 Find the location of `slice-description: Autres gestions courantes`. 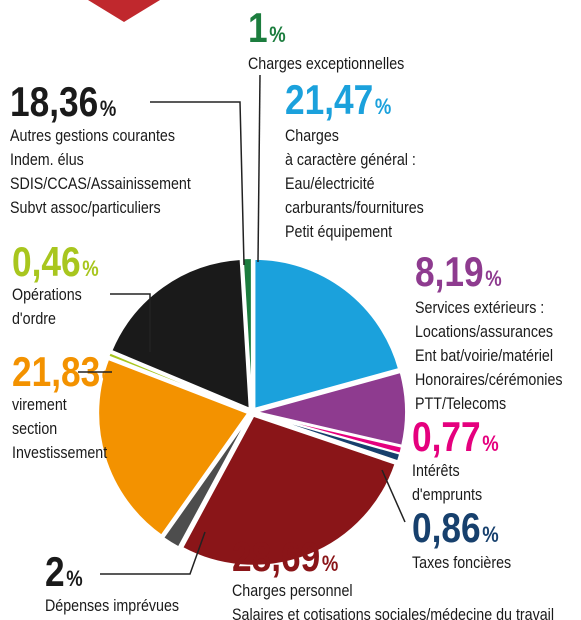

slice-description: Autres gestions courantes is located at coordinates (92, 136).